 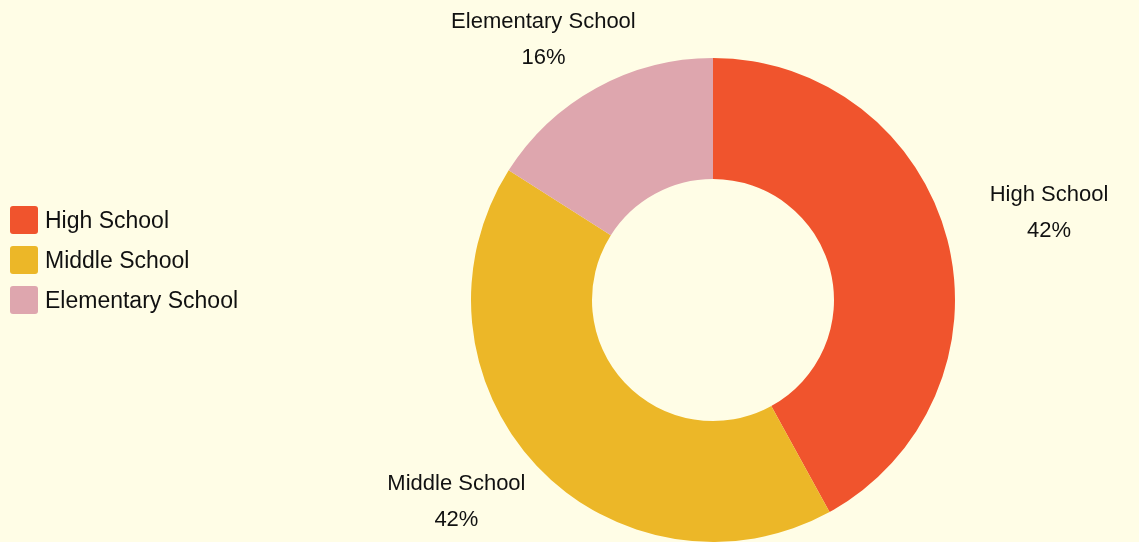 I want to click on slice-label: Elementary School, so click(x=543, y=21).